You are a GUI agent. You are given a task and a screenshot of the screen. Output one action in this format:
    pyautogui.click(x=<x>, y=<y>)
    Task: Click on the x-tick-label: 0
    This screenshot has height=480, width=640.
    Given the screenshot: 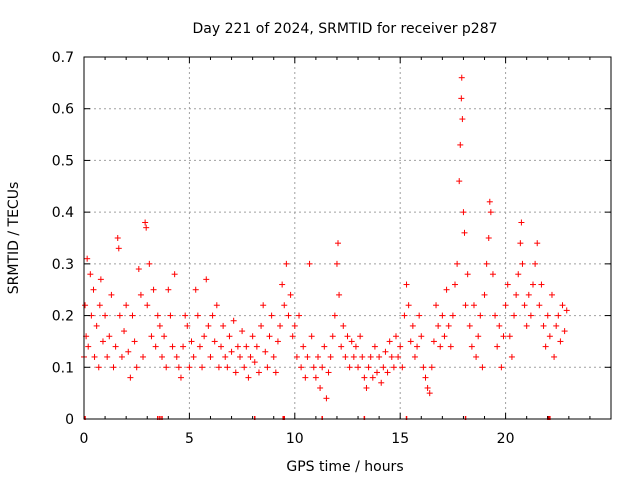 What is the action you would take?
    pyautogui.click(x=84, y=439)
    